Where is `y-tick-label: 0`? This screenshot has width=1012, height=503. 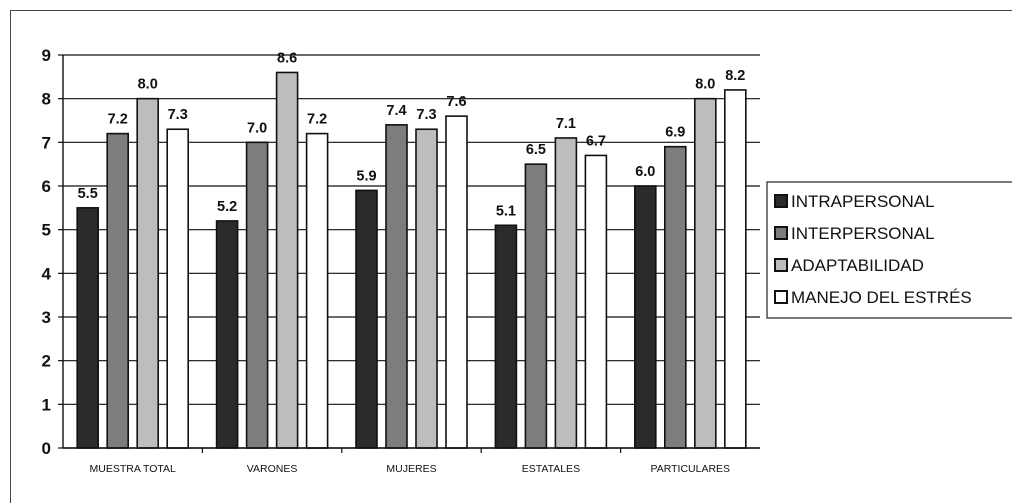
y-tick-label: 0 is located at coordinates (46, 448).